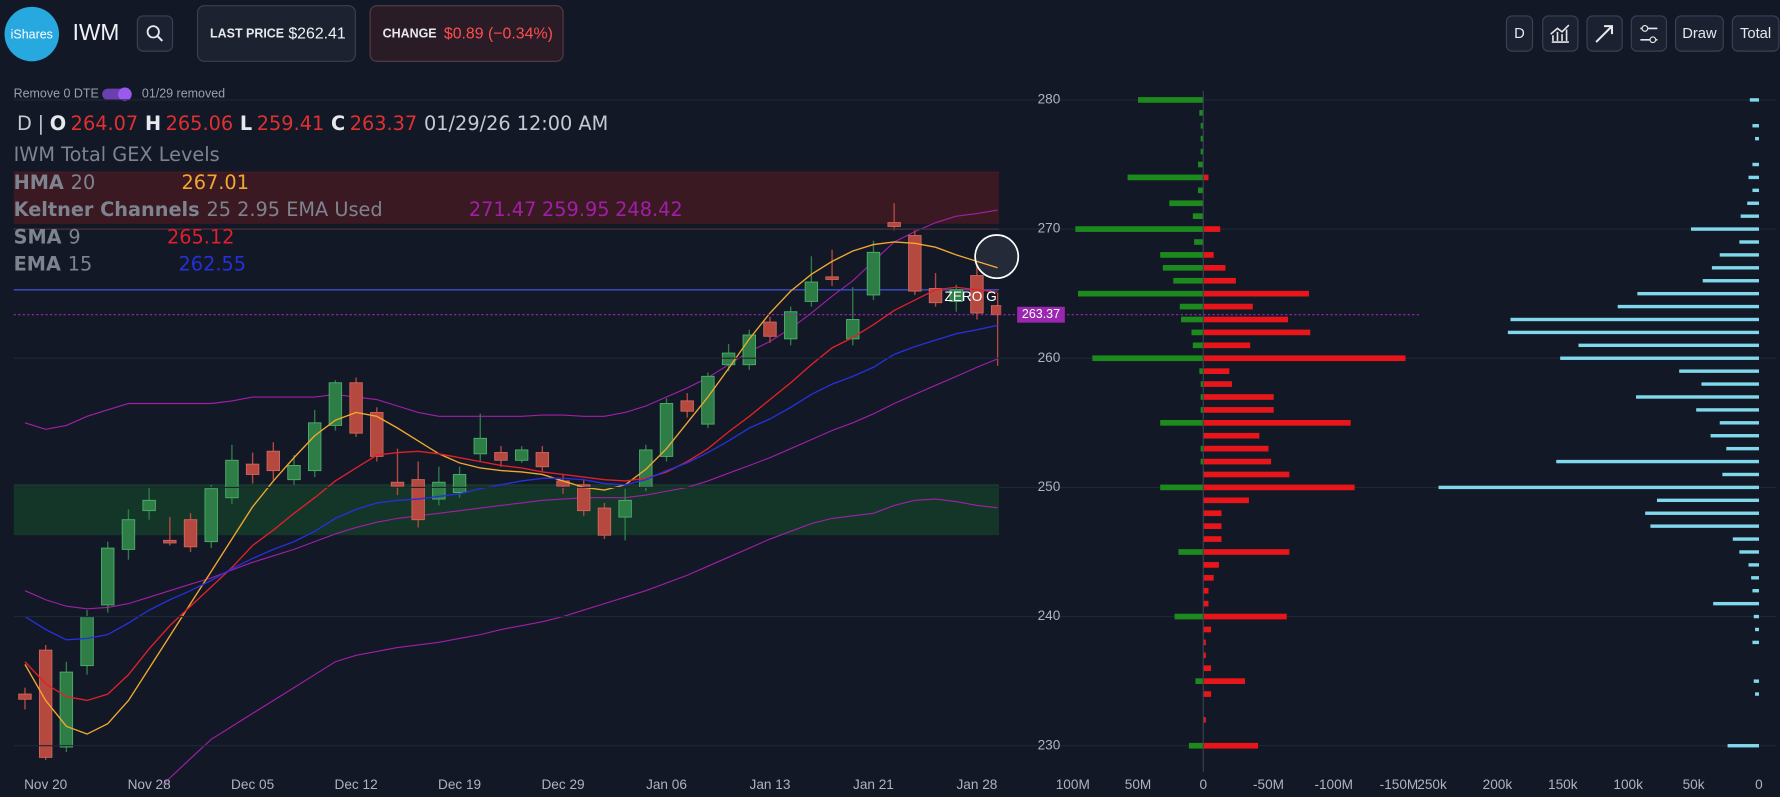 The height and width of the screenshot is (797, 1780). I want to click on x-tick-label: Jan 06, so click(666, 784).